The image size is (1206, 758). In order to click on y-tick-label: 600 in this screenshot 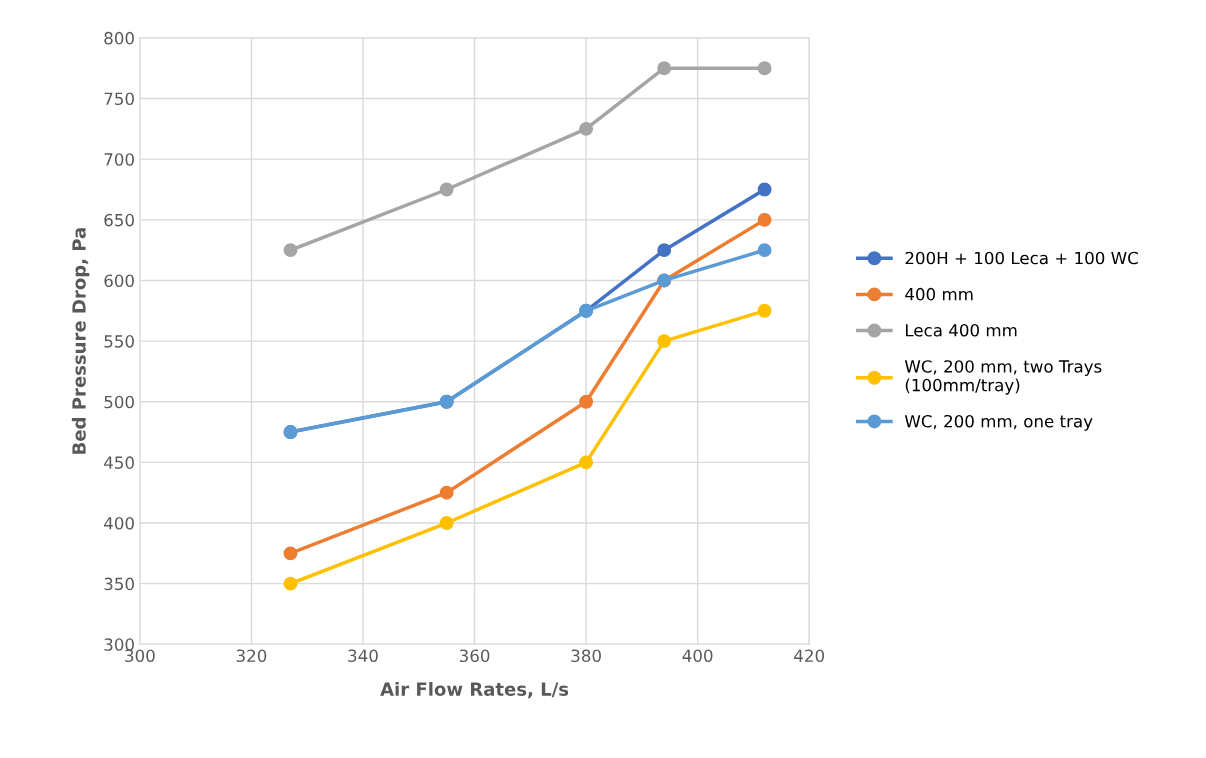, I will do `click(119, 281)`.